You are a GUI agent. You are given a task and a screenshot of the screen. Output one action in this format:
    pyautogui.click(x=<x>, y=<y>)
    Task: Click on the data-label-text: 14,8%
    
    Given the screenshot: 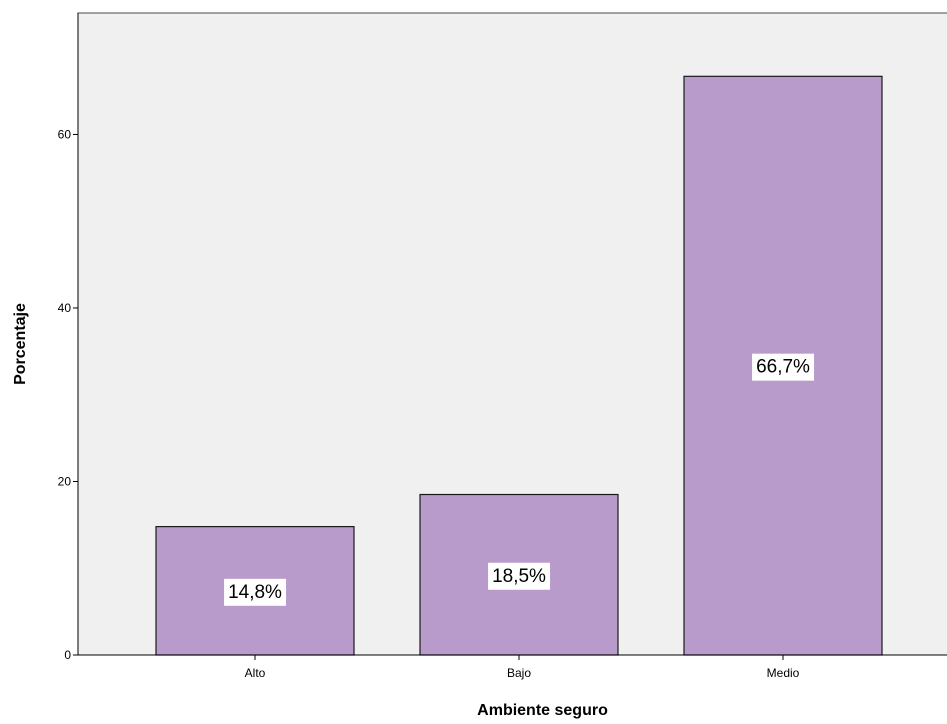 What is the action you would take?
    pyautogui.click(x=255, y=592)
    